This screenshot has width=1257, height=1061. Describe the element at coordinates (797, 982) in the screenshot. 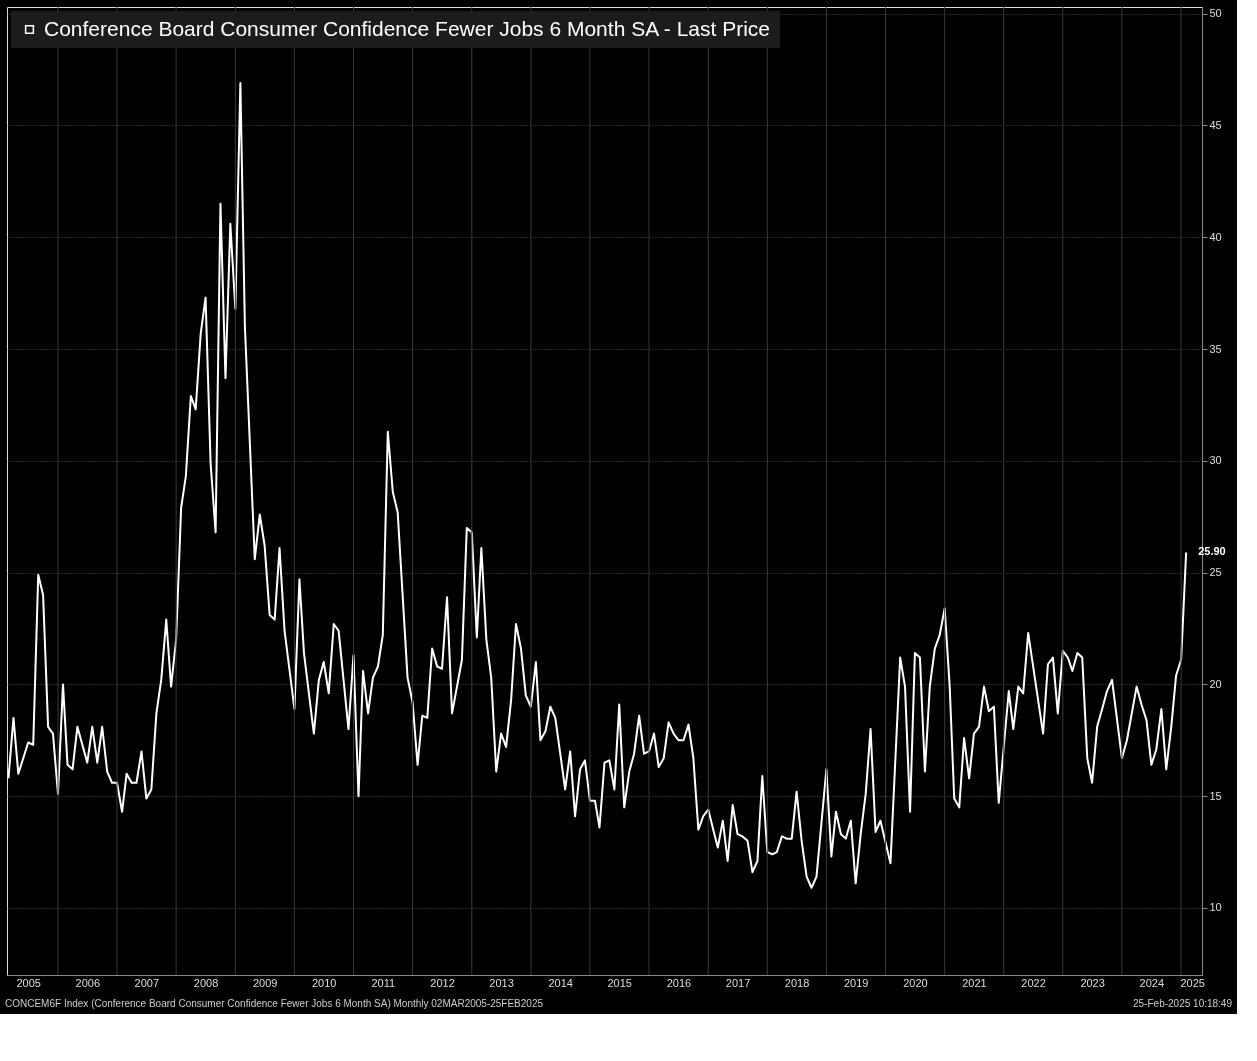

I see `x-tick-label: 2018` at that location.